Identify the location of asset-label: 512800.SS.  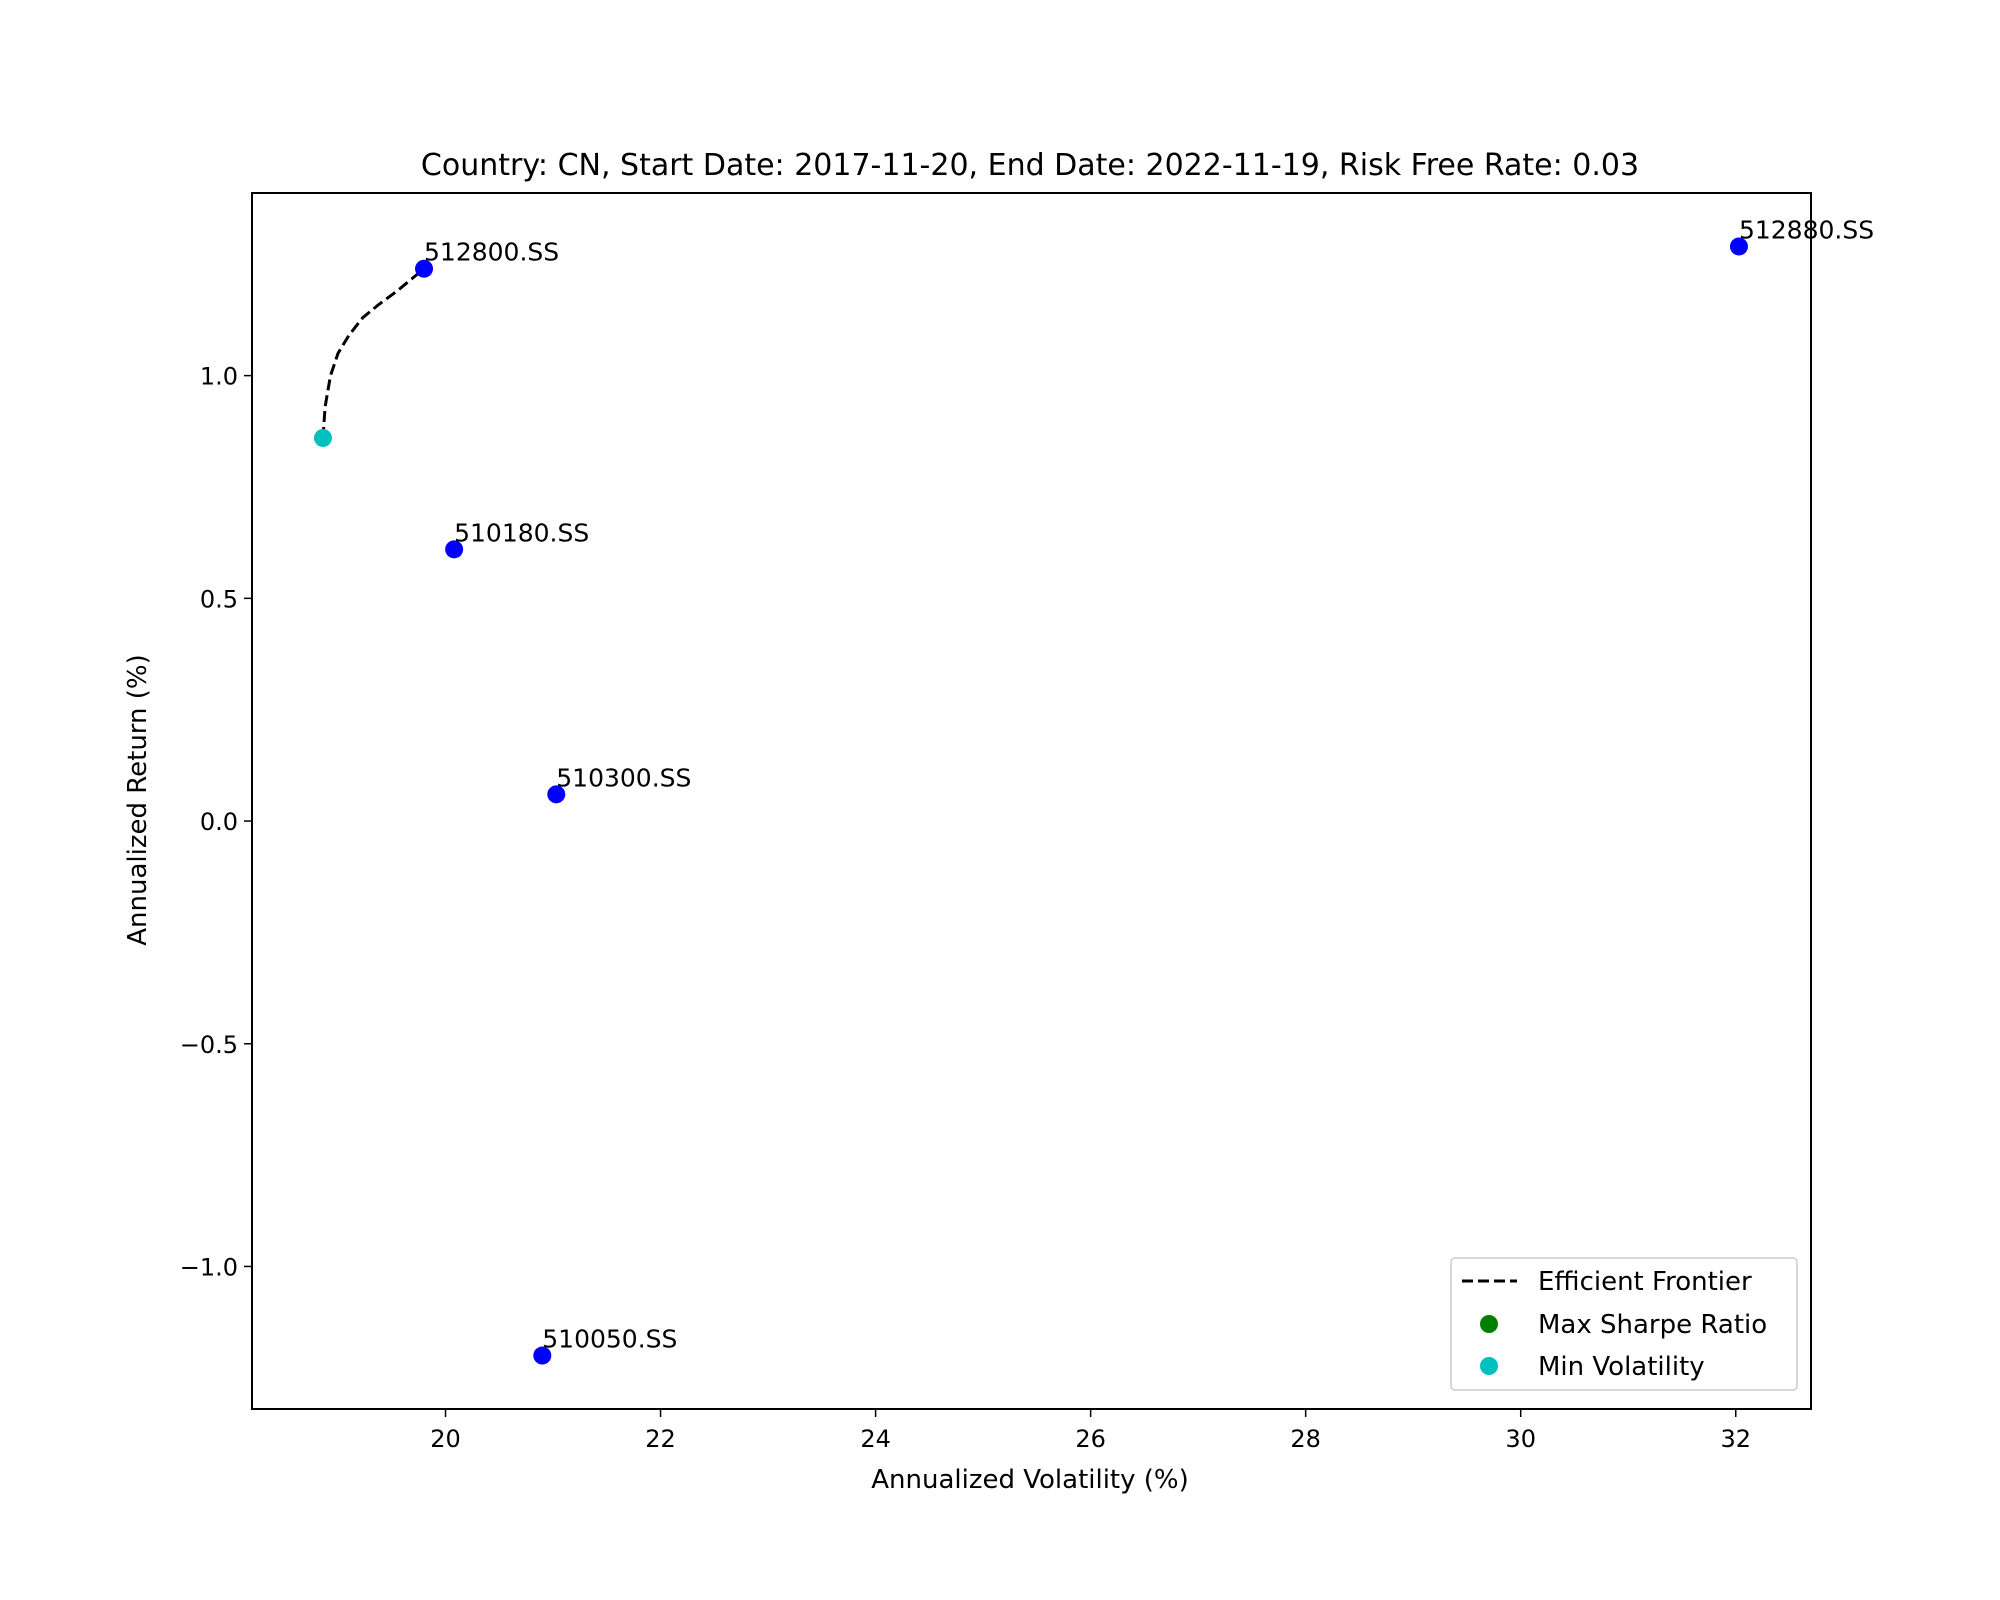
(491, 252).